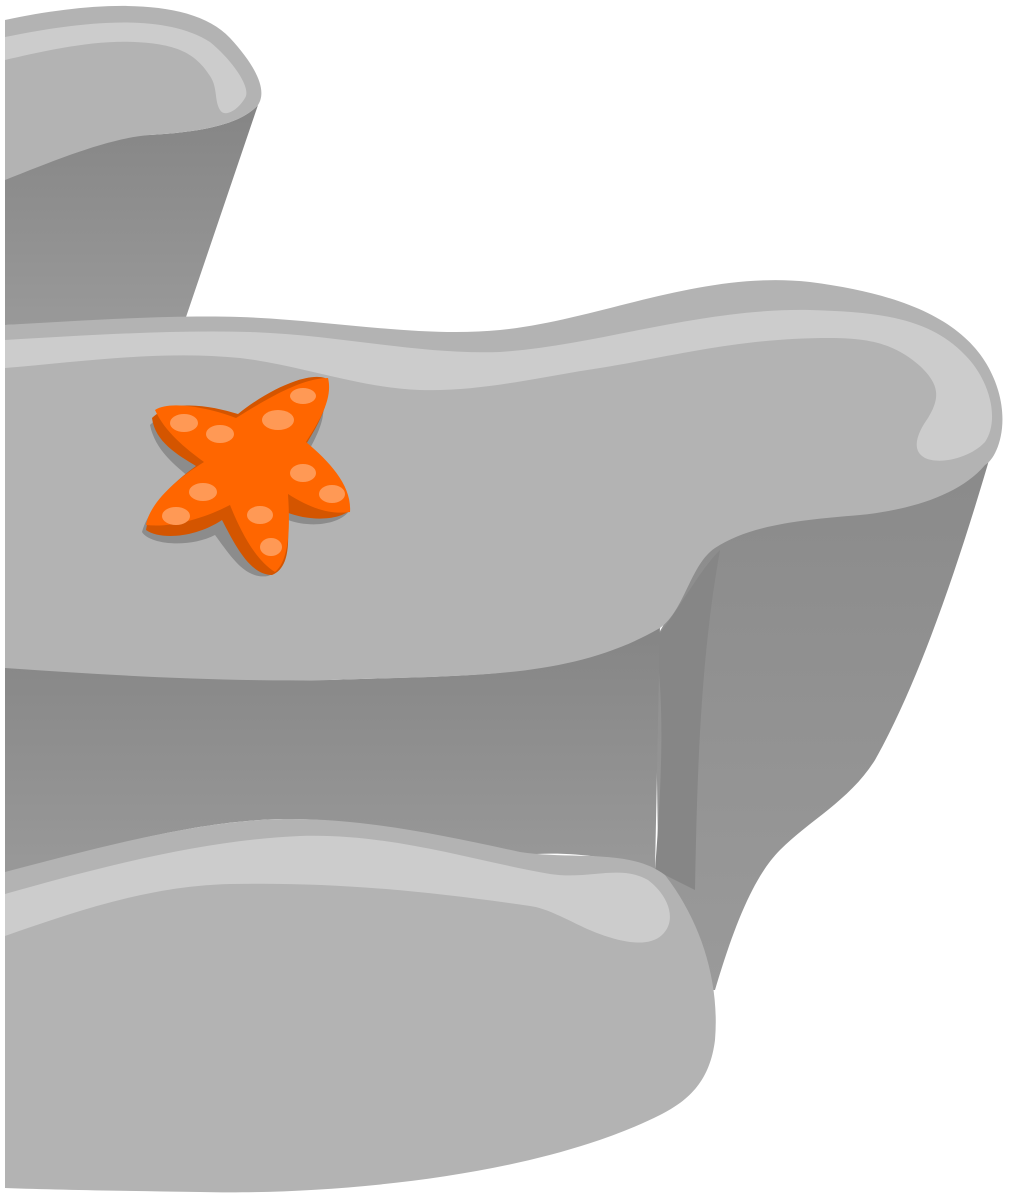 Image resolution: width=1009 pixels, height=1200 pixels. Describe the element at coordinates (131, 215) in the screenshot. I see `top-ledge-side` at that location.